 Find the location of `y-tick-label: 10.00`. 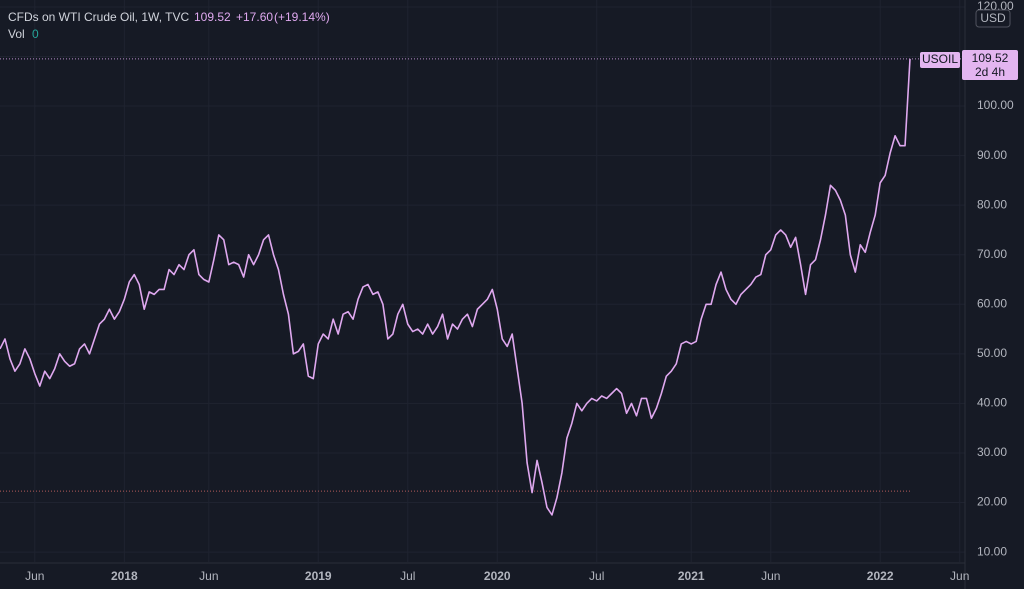

y-tick-label: 10.00 is located at coordinates (992, 551).